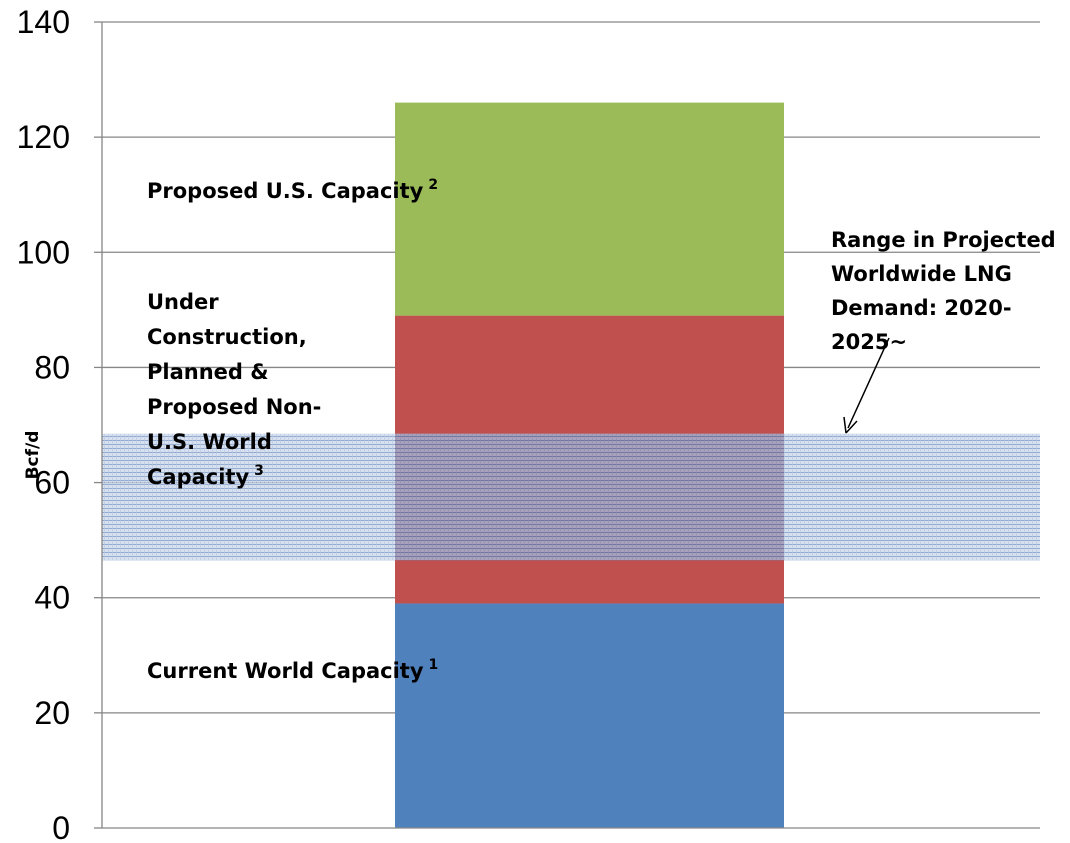 The height and width of the screenshot is (843, 1070). Describe the element at coordinates (943, 240) in the screenshot. I see `demand-range-label-line-0: Range in Projected` at that location.